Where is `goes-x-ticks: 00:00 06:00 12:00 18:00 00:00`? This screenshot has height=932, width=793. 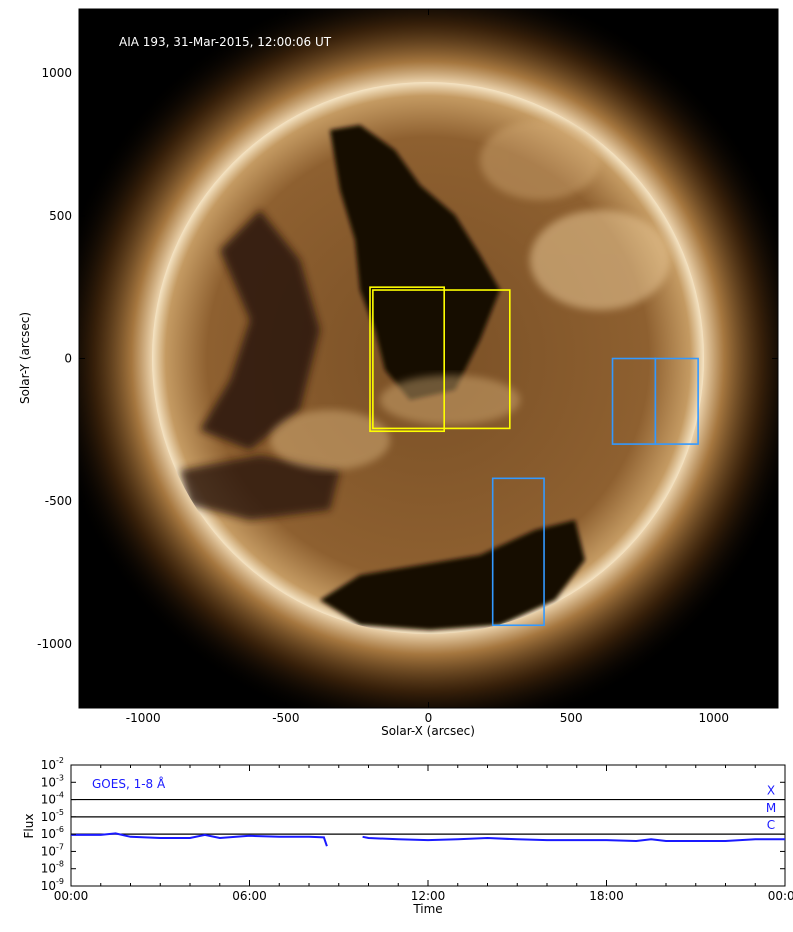 goes-x-ticks: 00:00 06:00 12:00 18:00 00:00 is located at coordinates (423, 834).